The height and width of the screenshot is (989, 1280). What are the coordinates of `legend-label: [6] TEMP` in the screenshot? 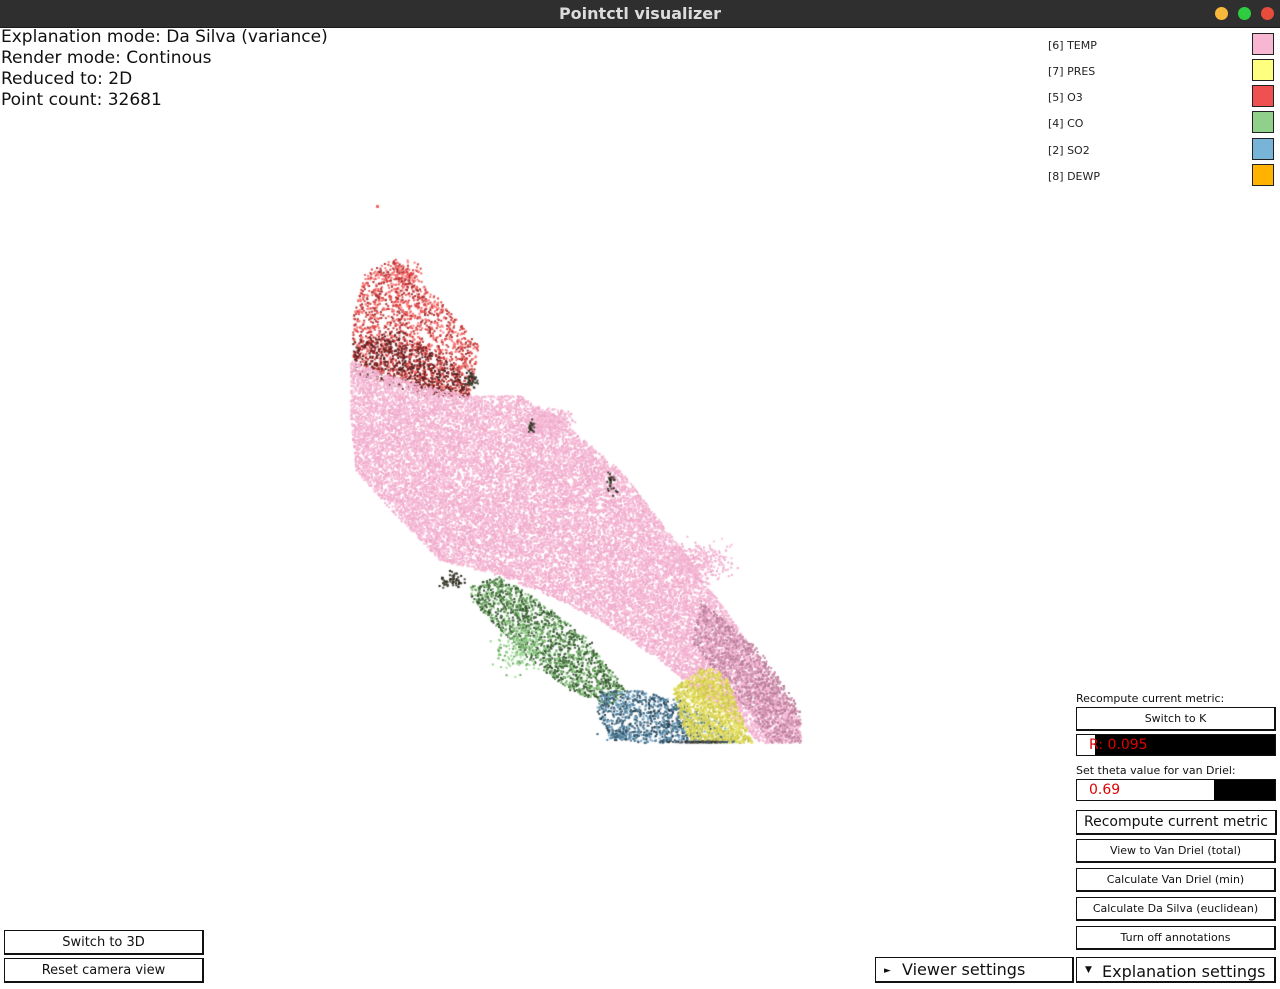 It's located at (1072, 45).